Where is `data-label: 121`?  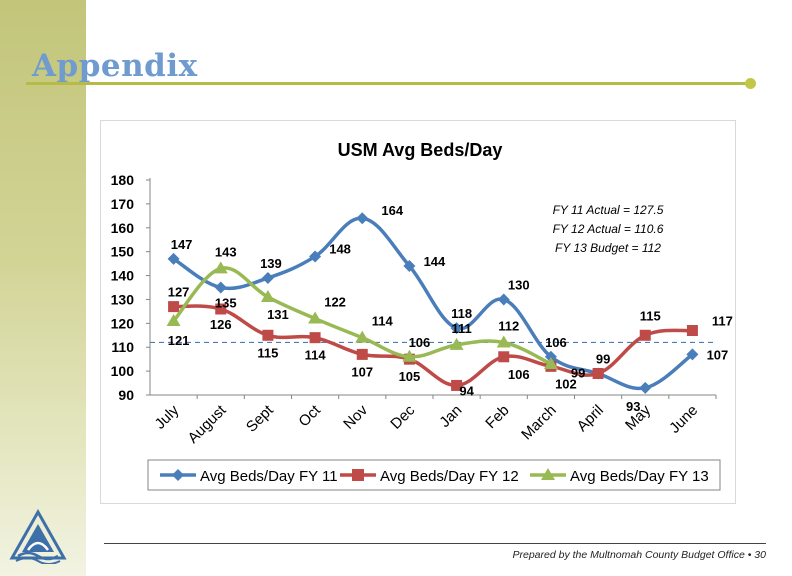
data-label: 121 is located at coordinates (179, 340).